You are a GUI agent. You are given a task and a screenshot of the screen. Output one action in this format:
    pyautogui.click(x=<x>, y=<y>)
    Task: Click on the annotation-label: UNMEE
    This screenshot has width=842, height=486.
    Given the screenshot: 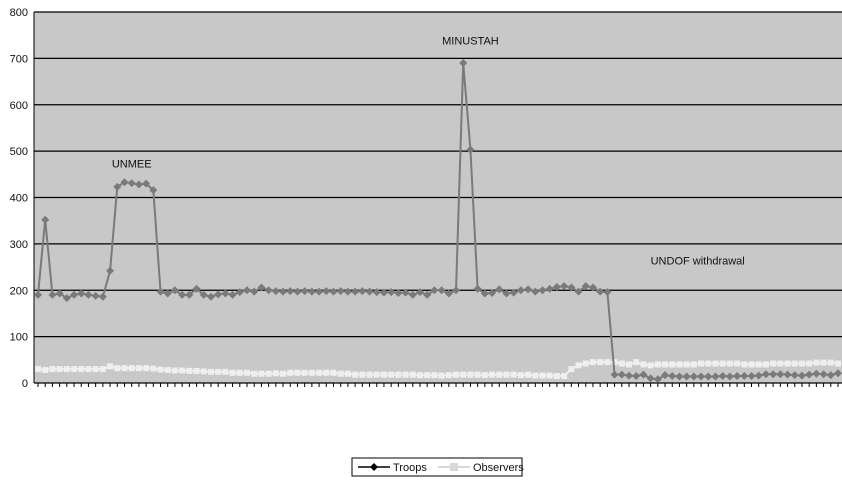 What is the action you would take?
    pyautogui.click(x=132, y=164)
    